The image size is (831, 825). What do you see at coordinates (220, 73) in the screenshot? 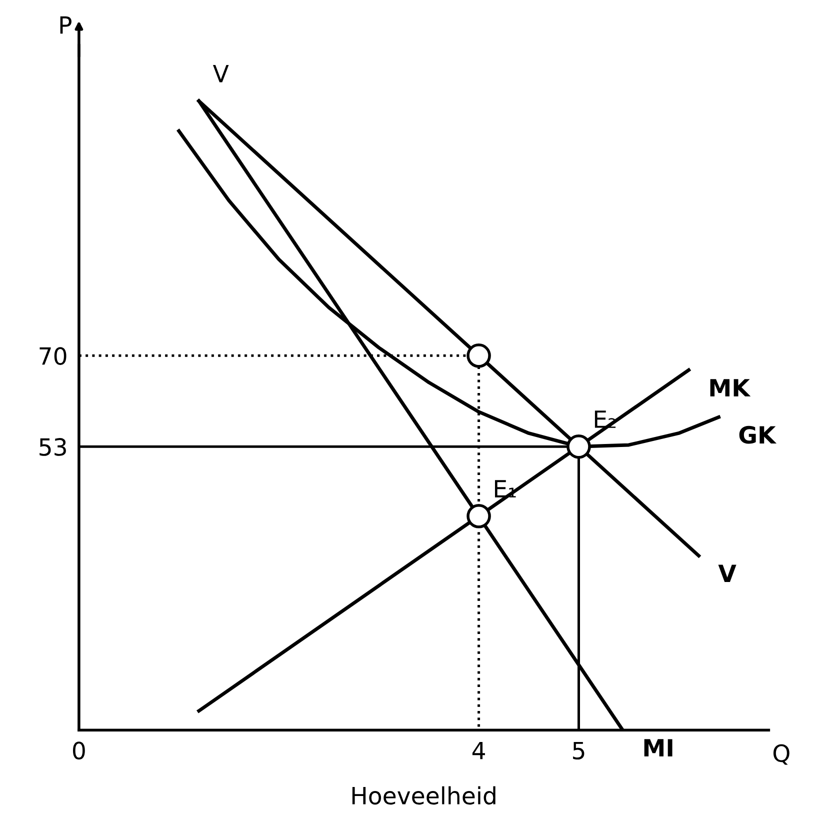
I see `annotation: V` at bounding box center [220, 73].